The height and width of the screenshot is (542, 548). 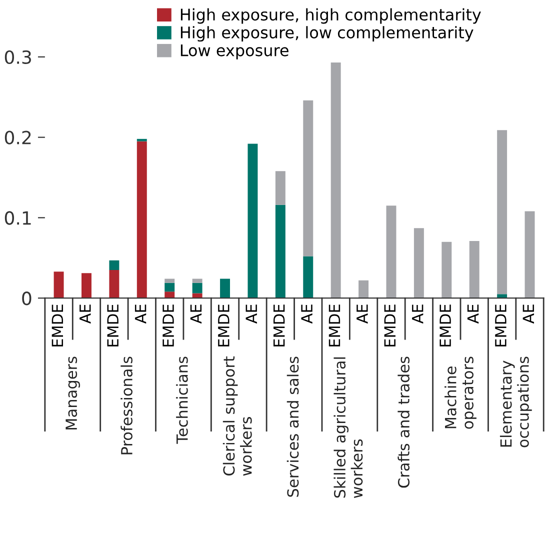 I want to click on text: Professionals, so click(x=126, y=405).